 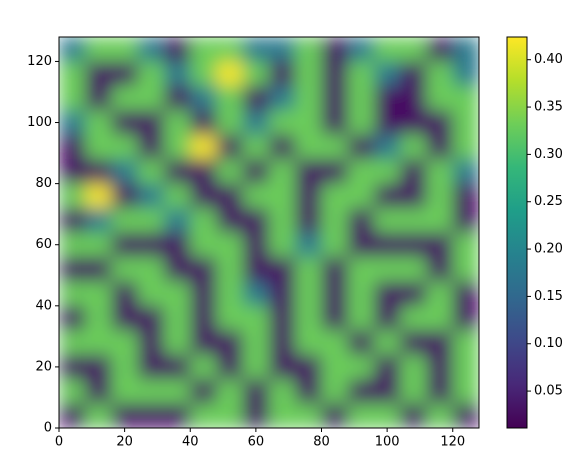 I want to click on x-tick-label: 120, so click(x=452, y=442).